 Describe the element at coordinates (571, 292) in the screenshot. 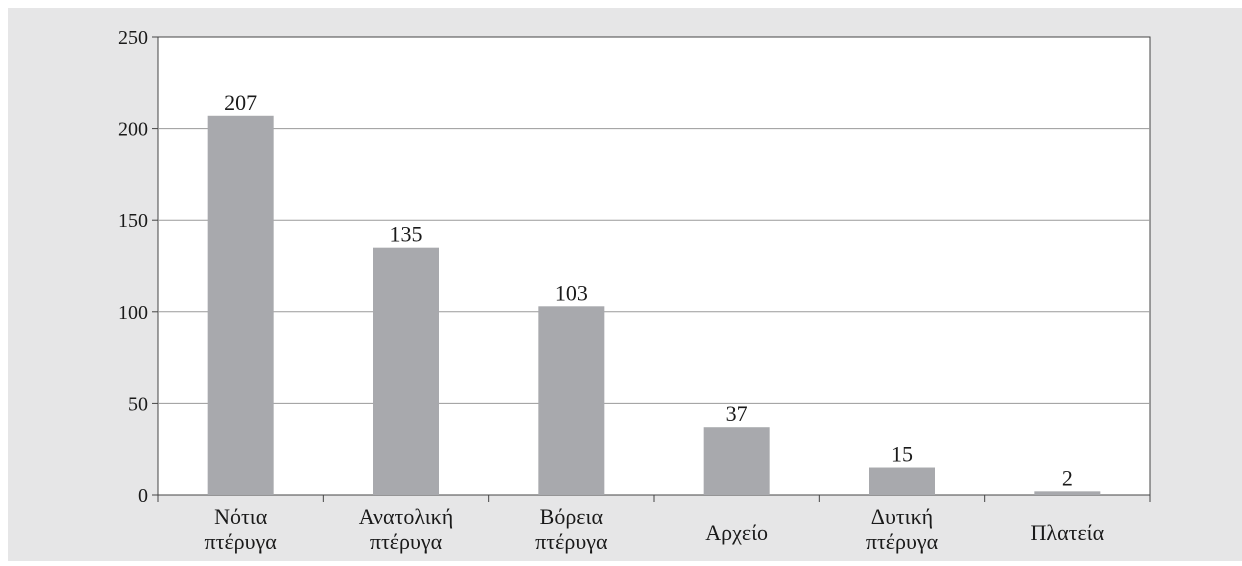

I see `data-label: 103` at that location.